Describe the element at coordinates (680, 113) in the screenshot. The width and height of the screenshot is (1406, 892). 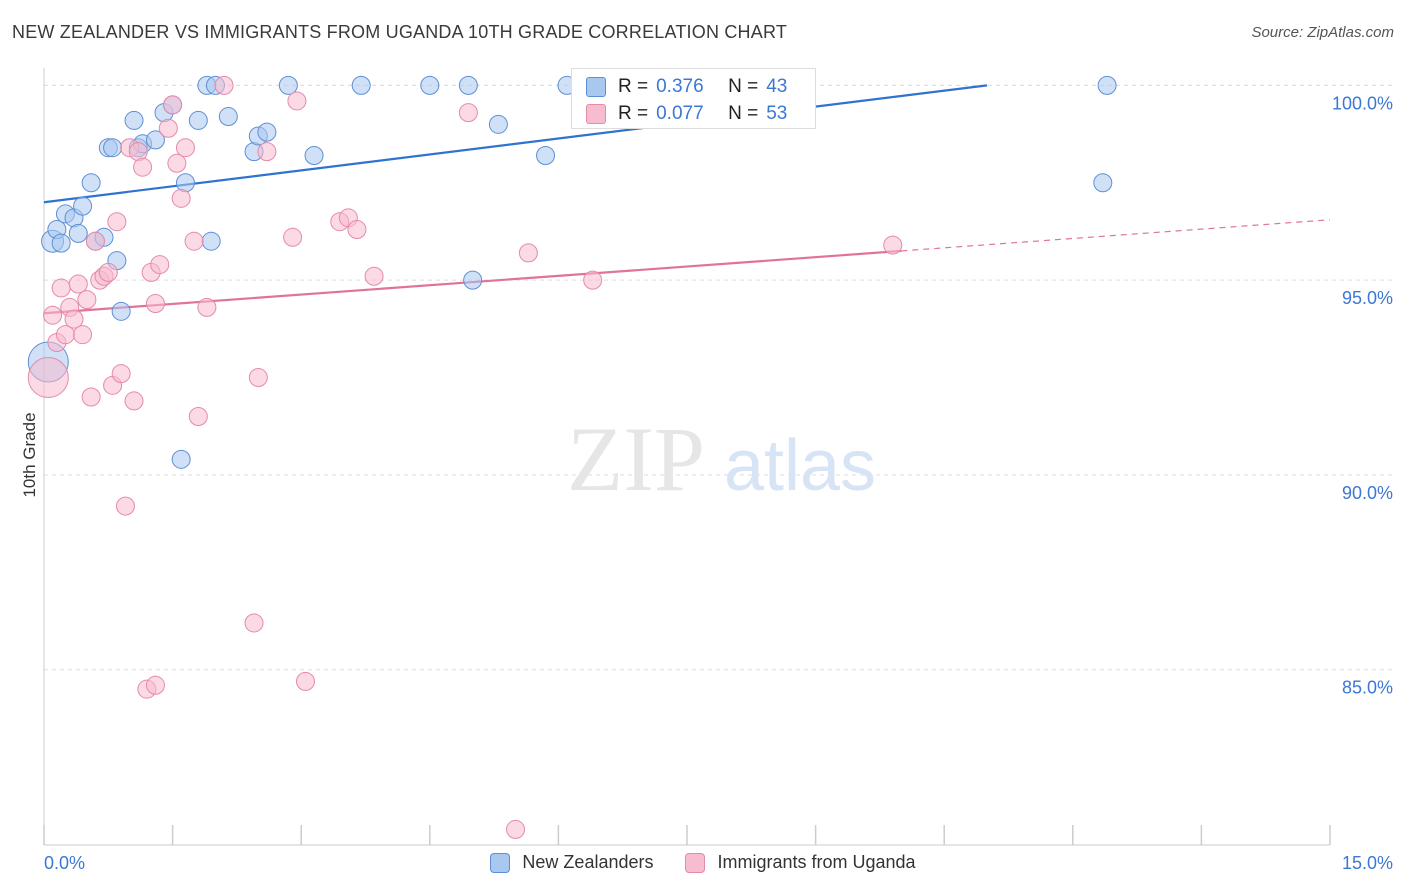
I see `r-value: 0.077` at that location.